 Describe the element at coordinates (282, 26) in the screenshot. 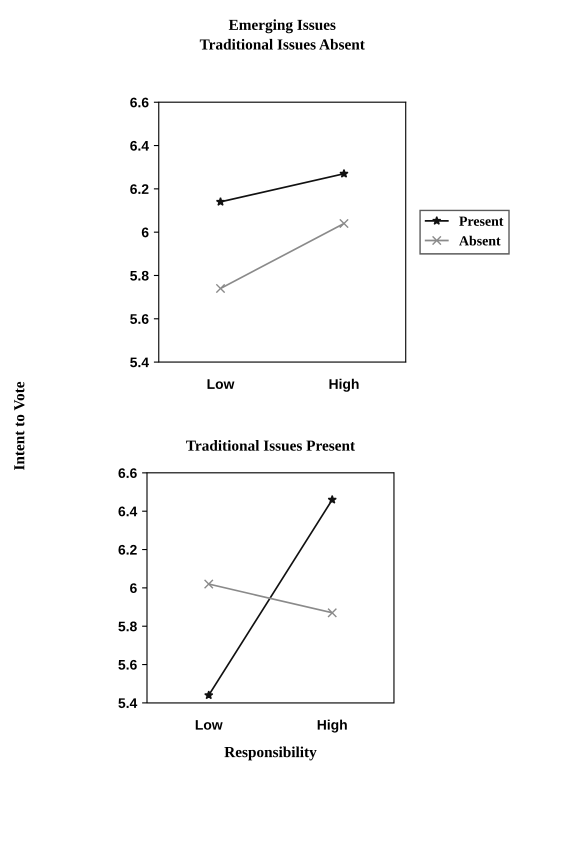

I see `chart-title: Emerging Issues` at that location.